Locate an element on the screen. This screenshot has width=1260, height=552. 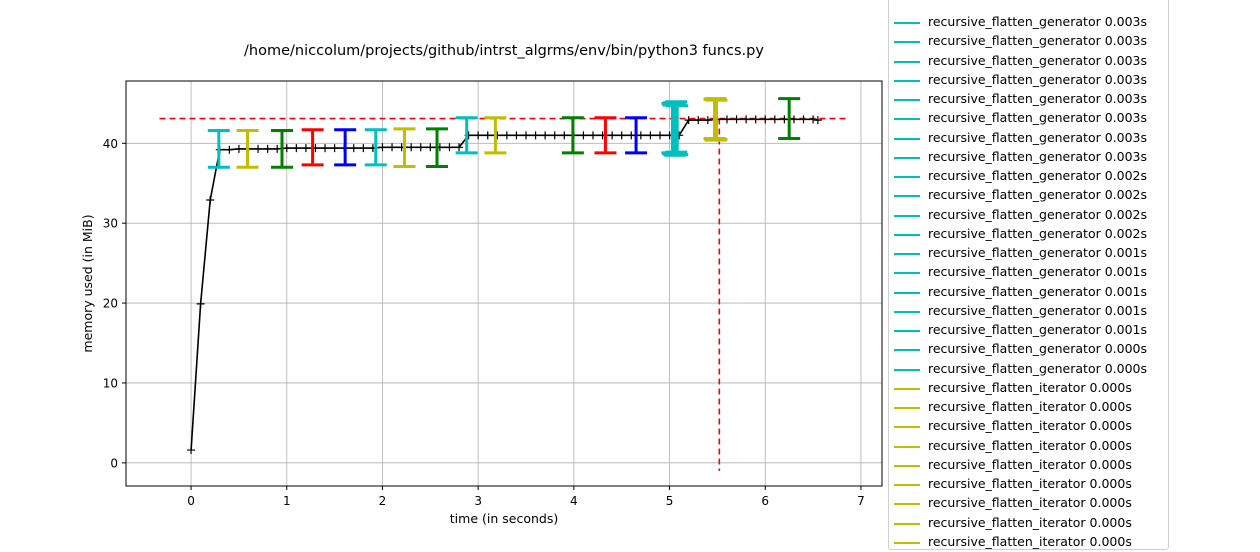
function-brackets is located at coordinates (504, 133).